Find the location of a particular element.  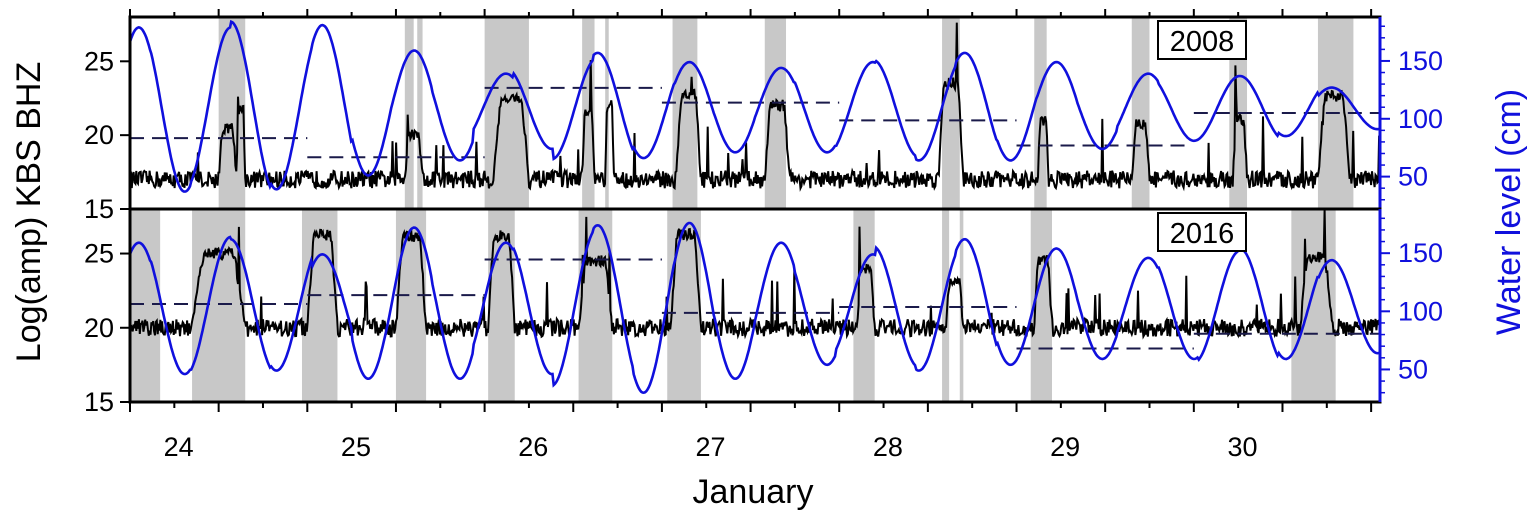

y-axis-title-right: Water level (cm) is located at coordinates (1509, 212).